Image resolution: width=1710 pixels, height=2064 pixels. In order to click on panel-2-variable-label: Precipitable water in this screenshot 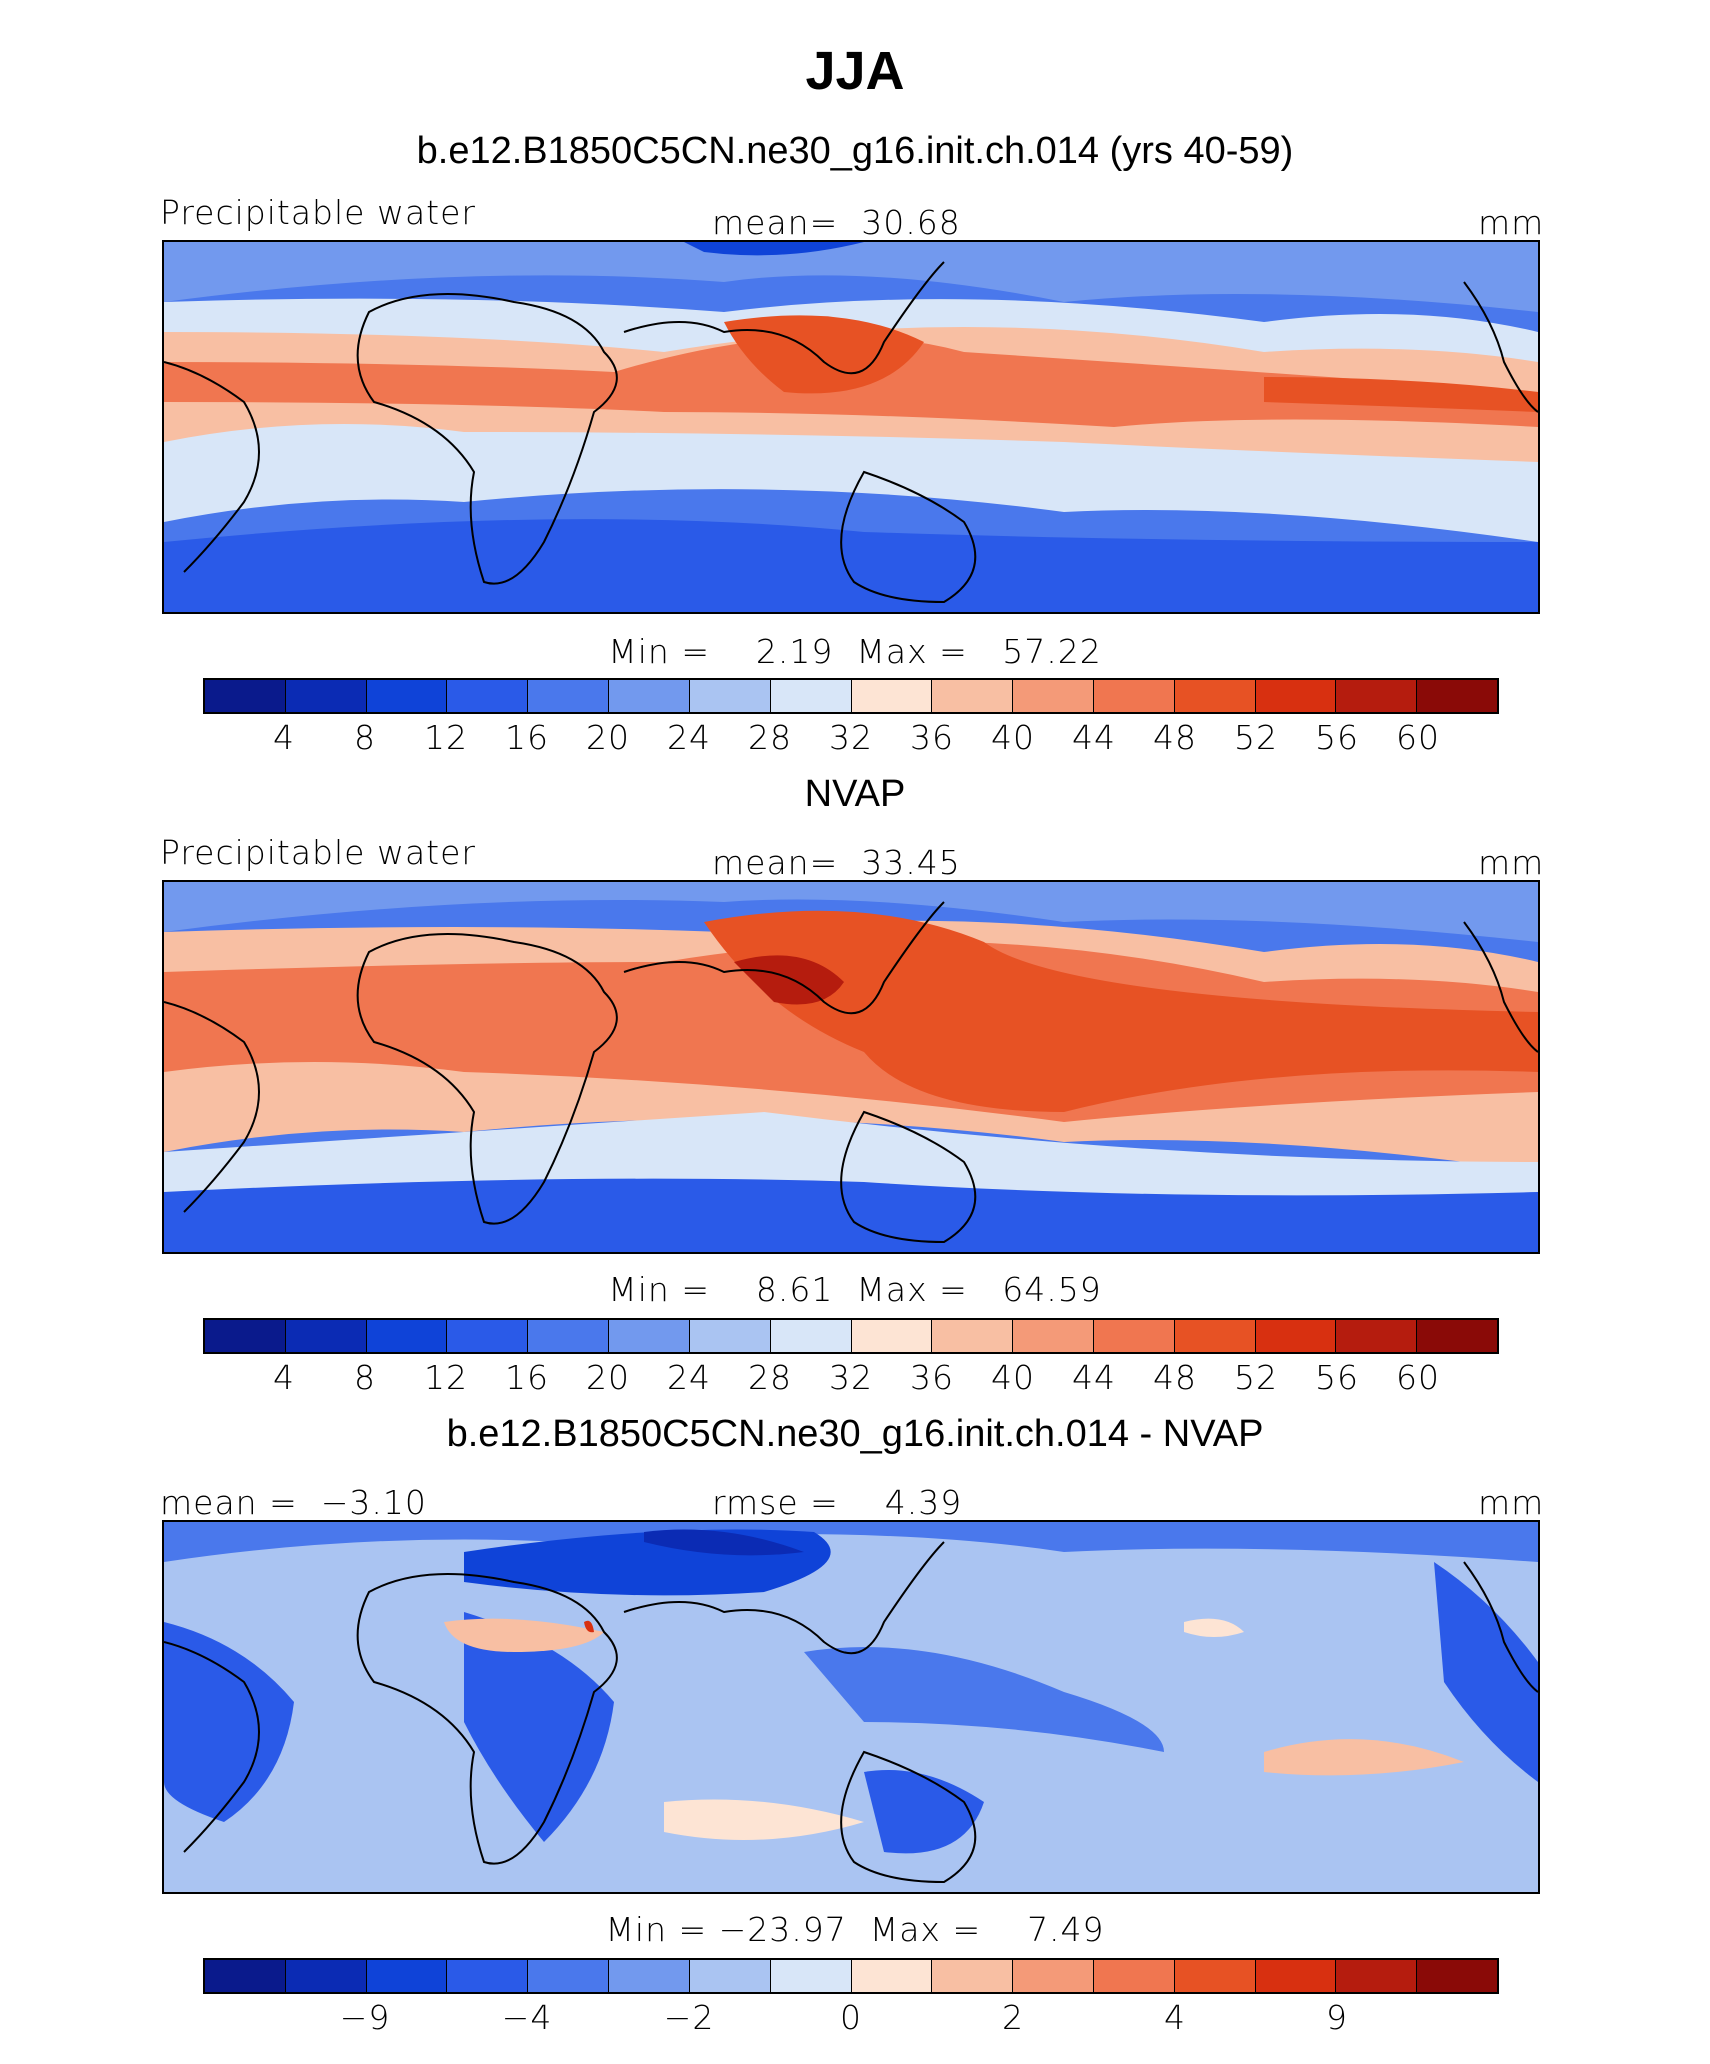, I will do `click(318, 852)`.